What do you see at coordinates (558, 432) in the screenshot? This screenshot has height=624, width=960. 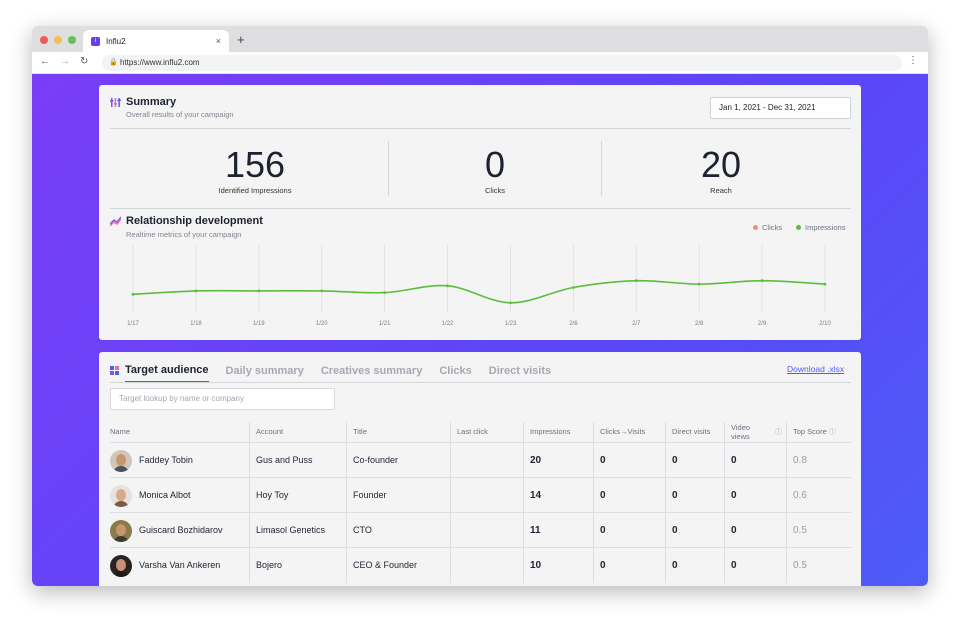 I see `column-header-impressions: Impressions` at bounding box center [558, 432].